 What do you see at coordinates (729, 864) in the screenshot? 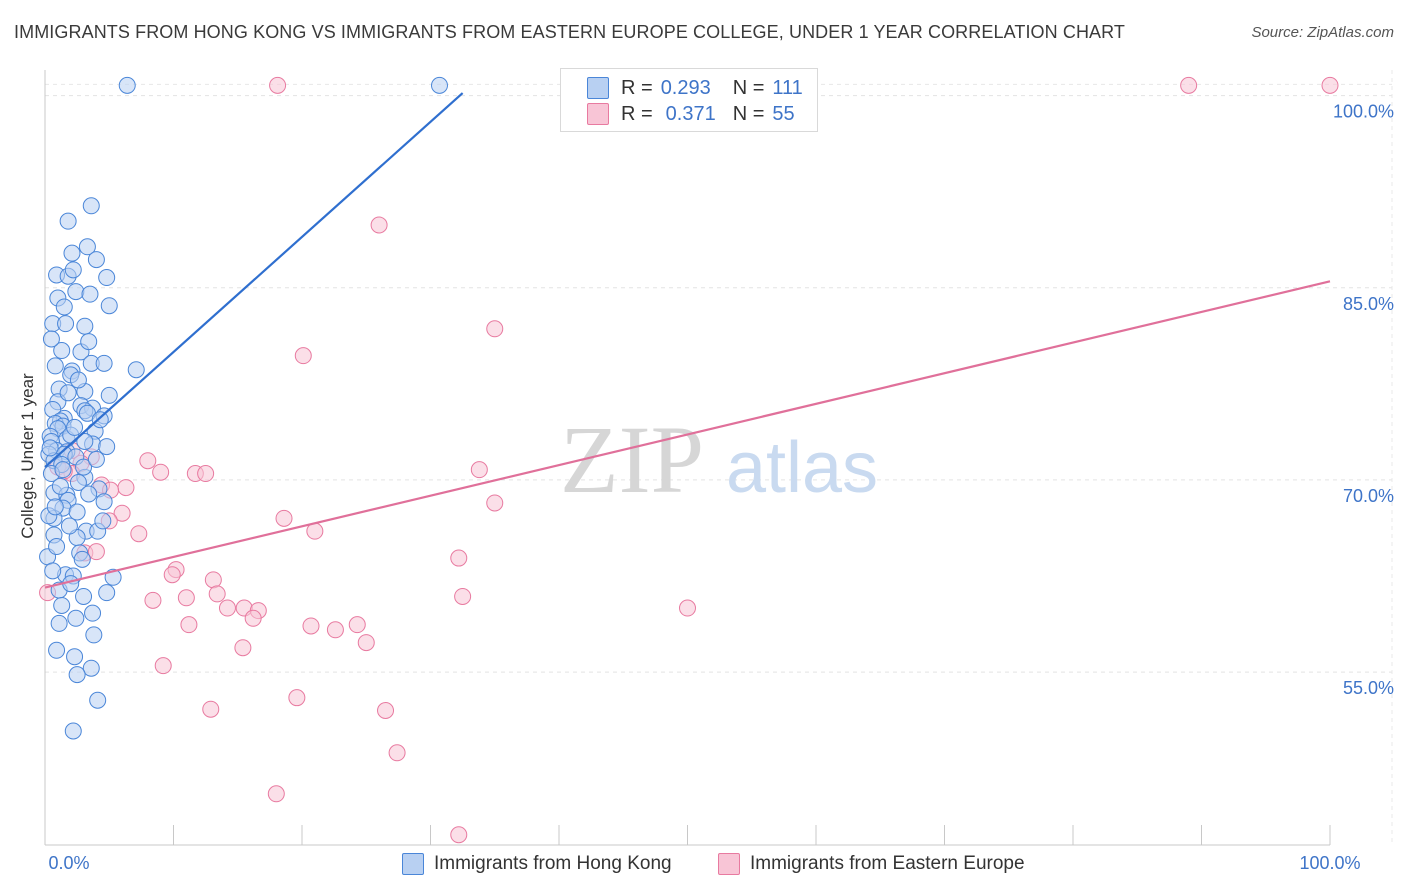
I see `series-swatch-eastern-europe` at bounding box center [729, 864].